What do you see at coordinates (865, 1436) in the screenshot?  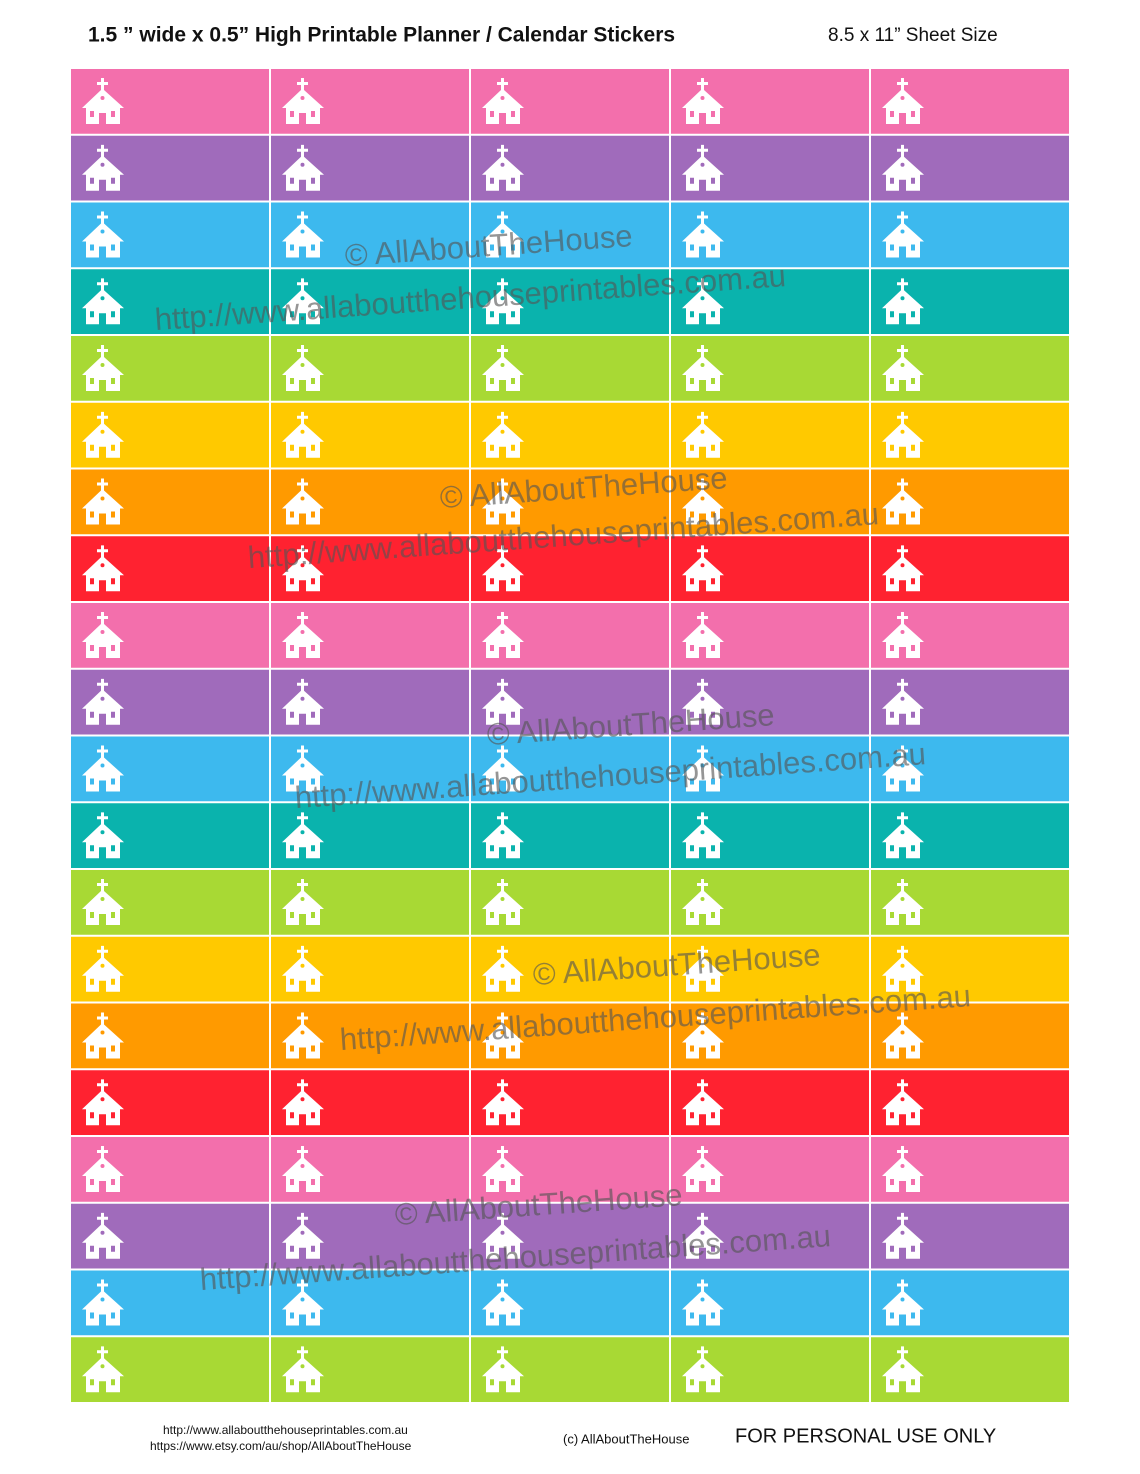 I see `usage-notice: FOR PERSONAL USE ONLY` at bounding box center [865, 1436].